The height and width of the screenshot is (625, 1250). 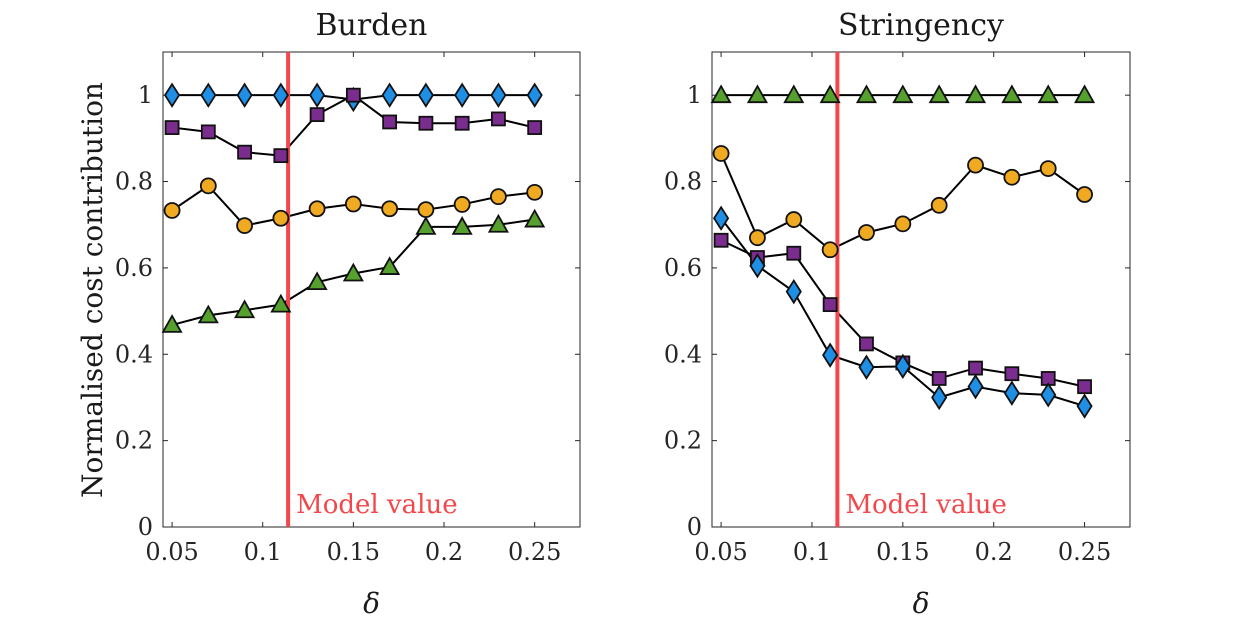 I want to click on y-axis-label: Normalised cost contribution, so click(x=92, y=290).